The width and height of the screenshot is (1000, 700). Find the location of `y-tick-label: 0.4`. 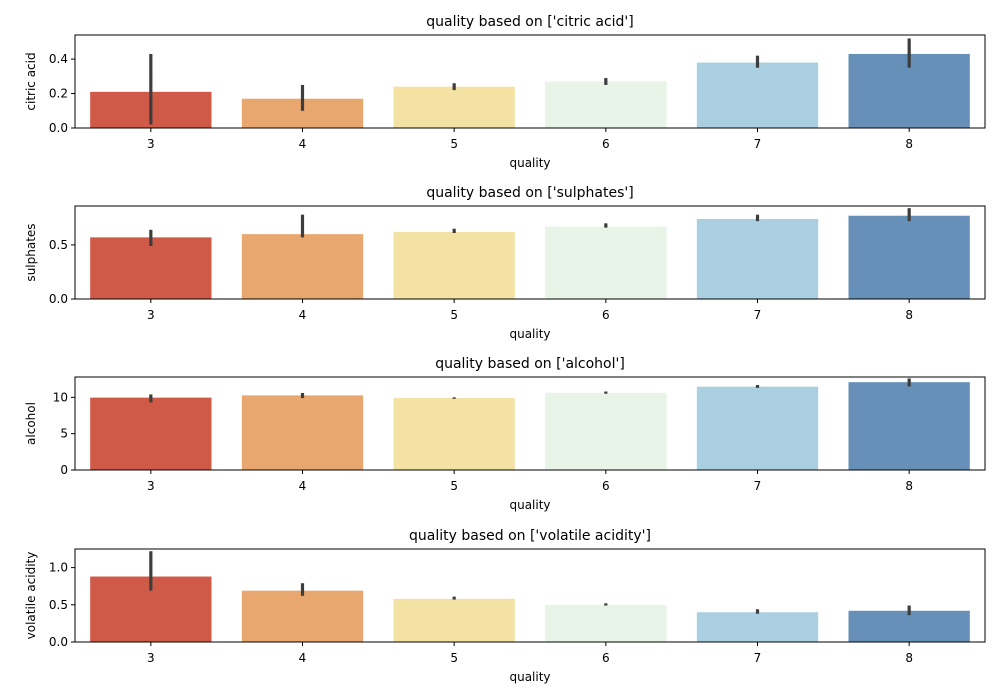

y-tick-label: 0.4 is located at coordinates (58, 59).